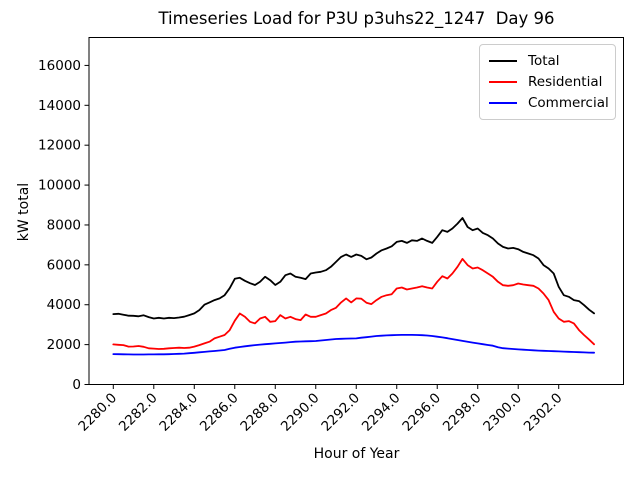 The image size is (640, 480). What do you see at coordinates (97, 412) in the screenshot?
I see `x-tick-label: 2280.0` at bounding box center [97, 412].